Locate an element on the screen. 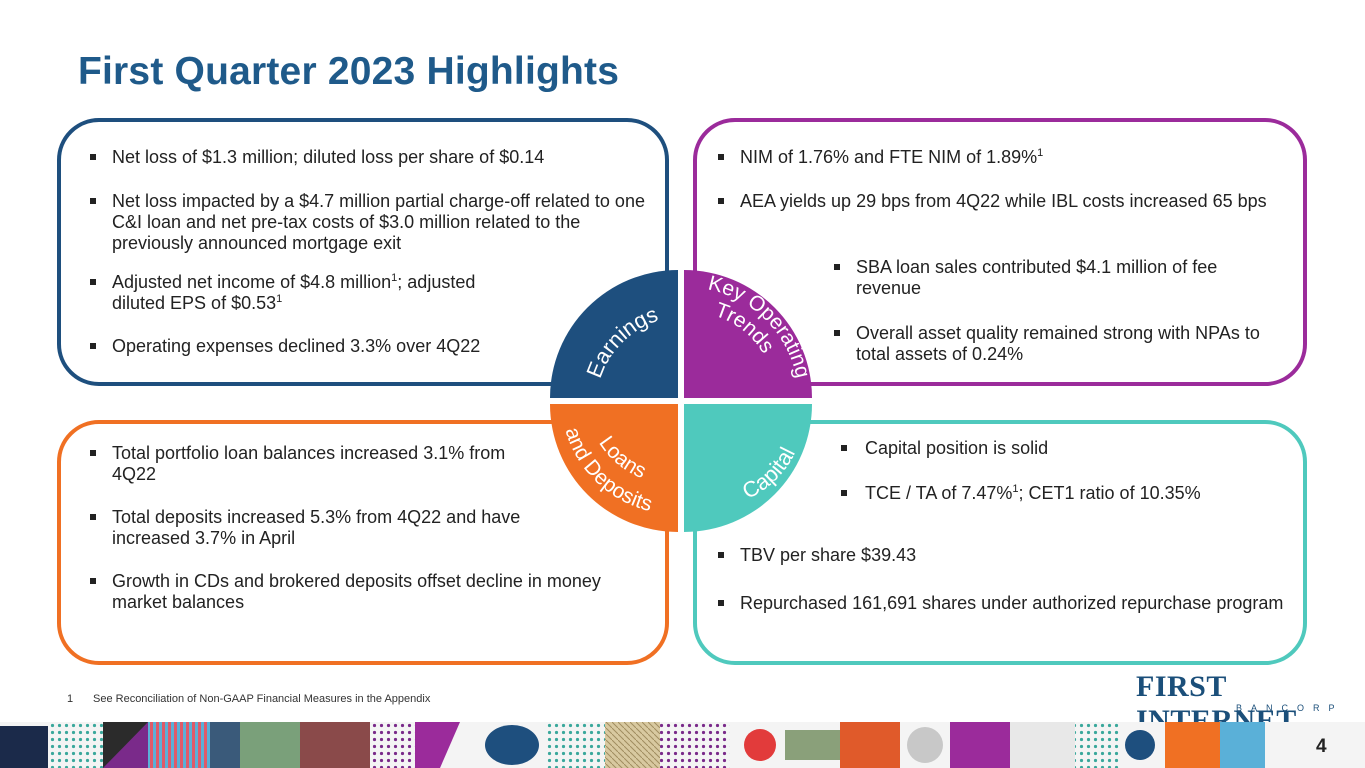 The image size is (1365, 768). capital-quadrant is located at coordinates (748, 468).